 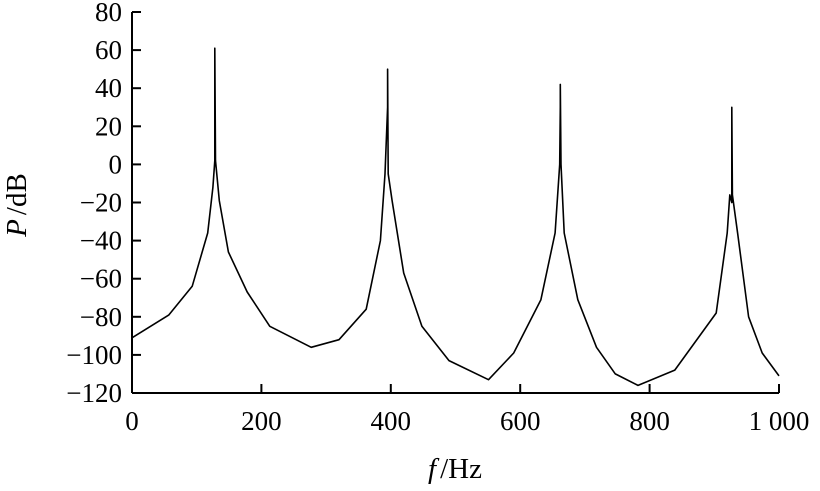 I want to click on y-tick-label: −100, so click(x=94, y=355).